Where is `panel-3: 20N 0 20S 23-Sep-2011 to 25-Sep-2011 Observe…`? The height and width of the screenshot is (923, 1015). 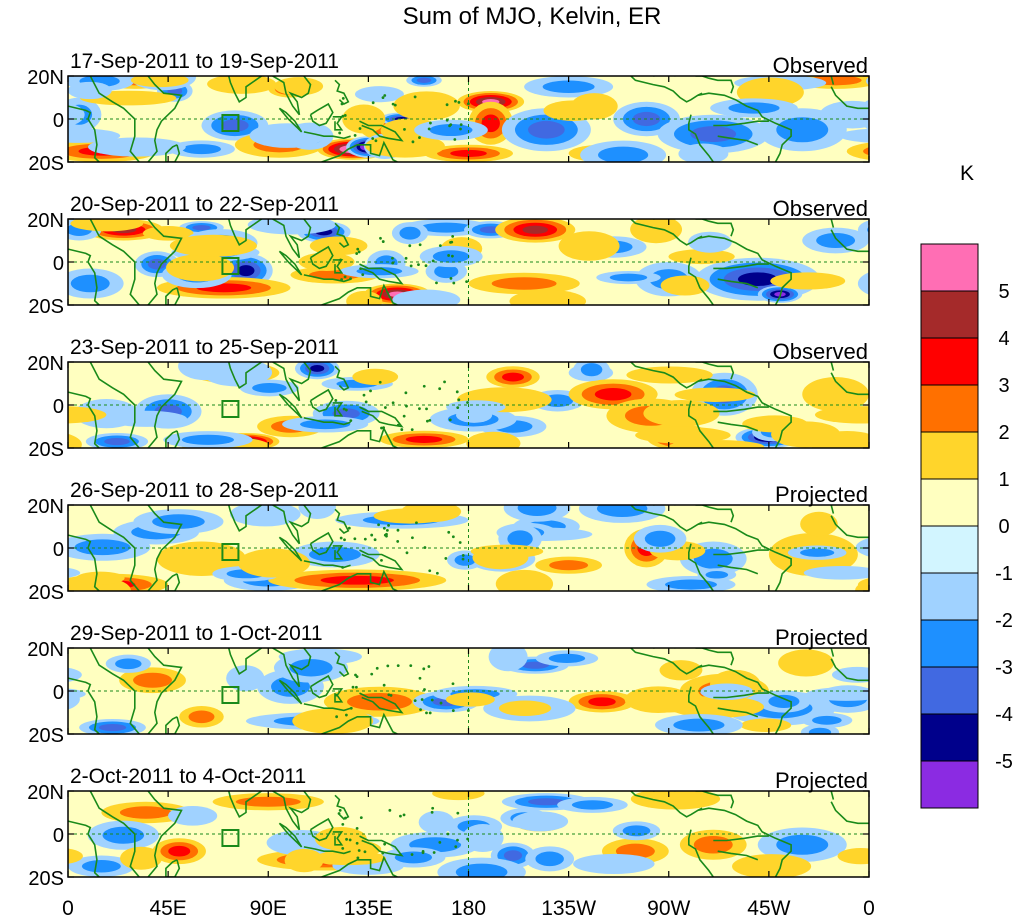 panel-3: 20N 0 20S 23-Sep-2011 to 25-Sep-2011 Observe… is located at coordinates (448, 398).